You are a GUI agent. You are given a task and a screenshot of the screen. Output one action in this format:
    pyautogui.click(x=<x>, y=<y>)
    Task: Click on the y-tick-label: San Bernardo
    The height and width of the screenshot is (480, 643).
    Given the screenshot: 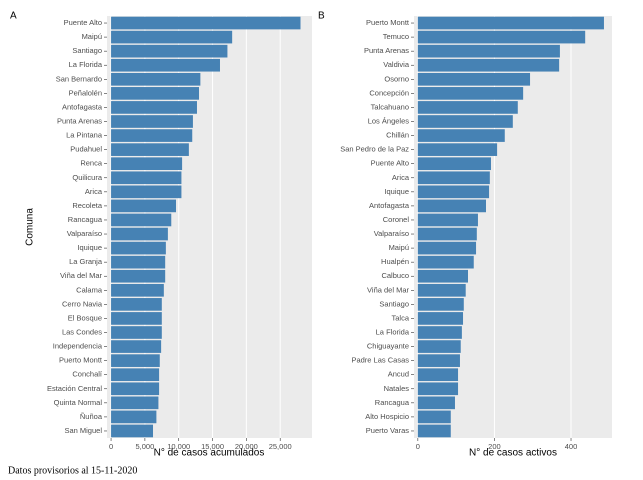 What is the action you would take?
    pyautogui.click(x=79, y=78)
    